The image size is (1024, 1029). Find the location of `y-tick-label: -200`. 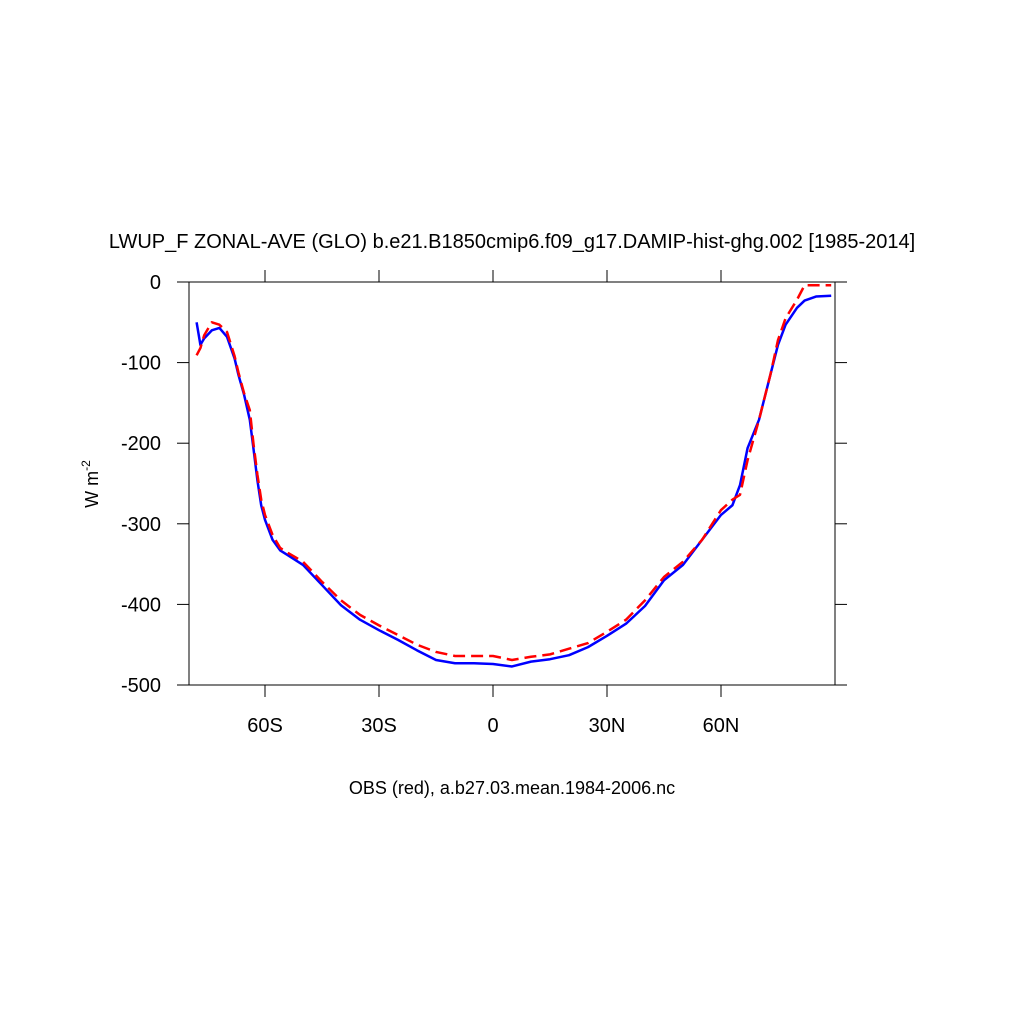

y-tick-label: -200 is located at coordinates (141, 444).